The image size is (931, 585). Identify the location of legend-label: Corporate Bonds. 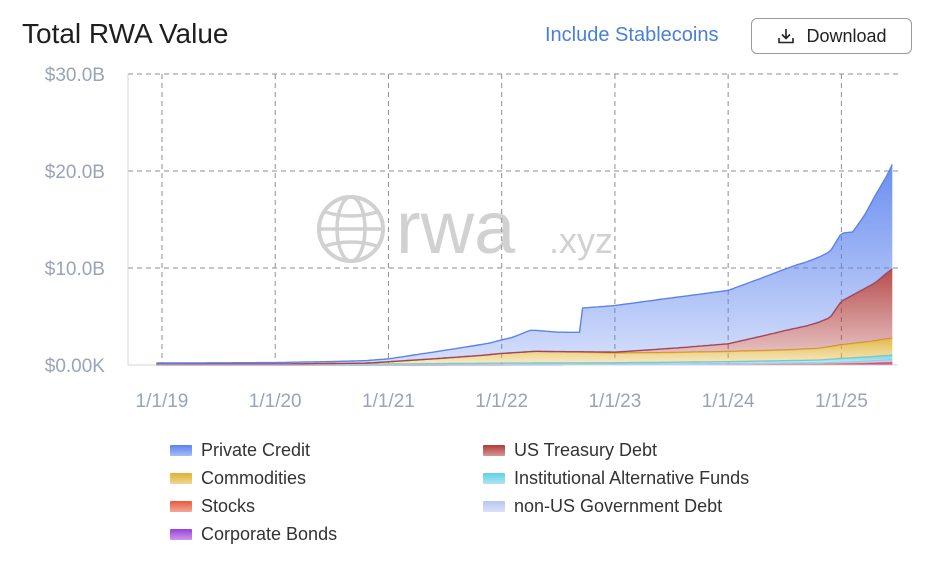
(269, 534).